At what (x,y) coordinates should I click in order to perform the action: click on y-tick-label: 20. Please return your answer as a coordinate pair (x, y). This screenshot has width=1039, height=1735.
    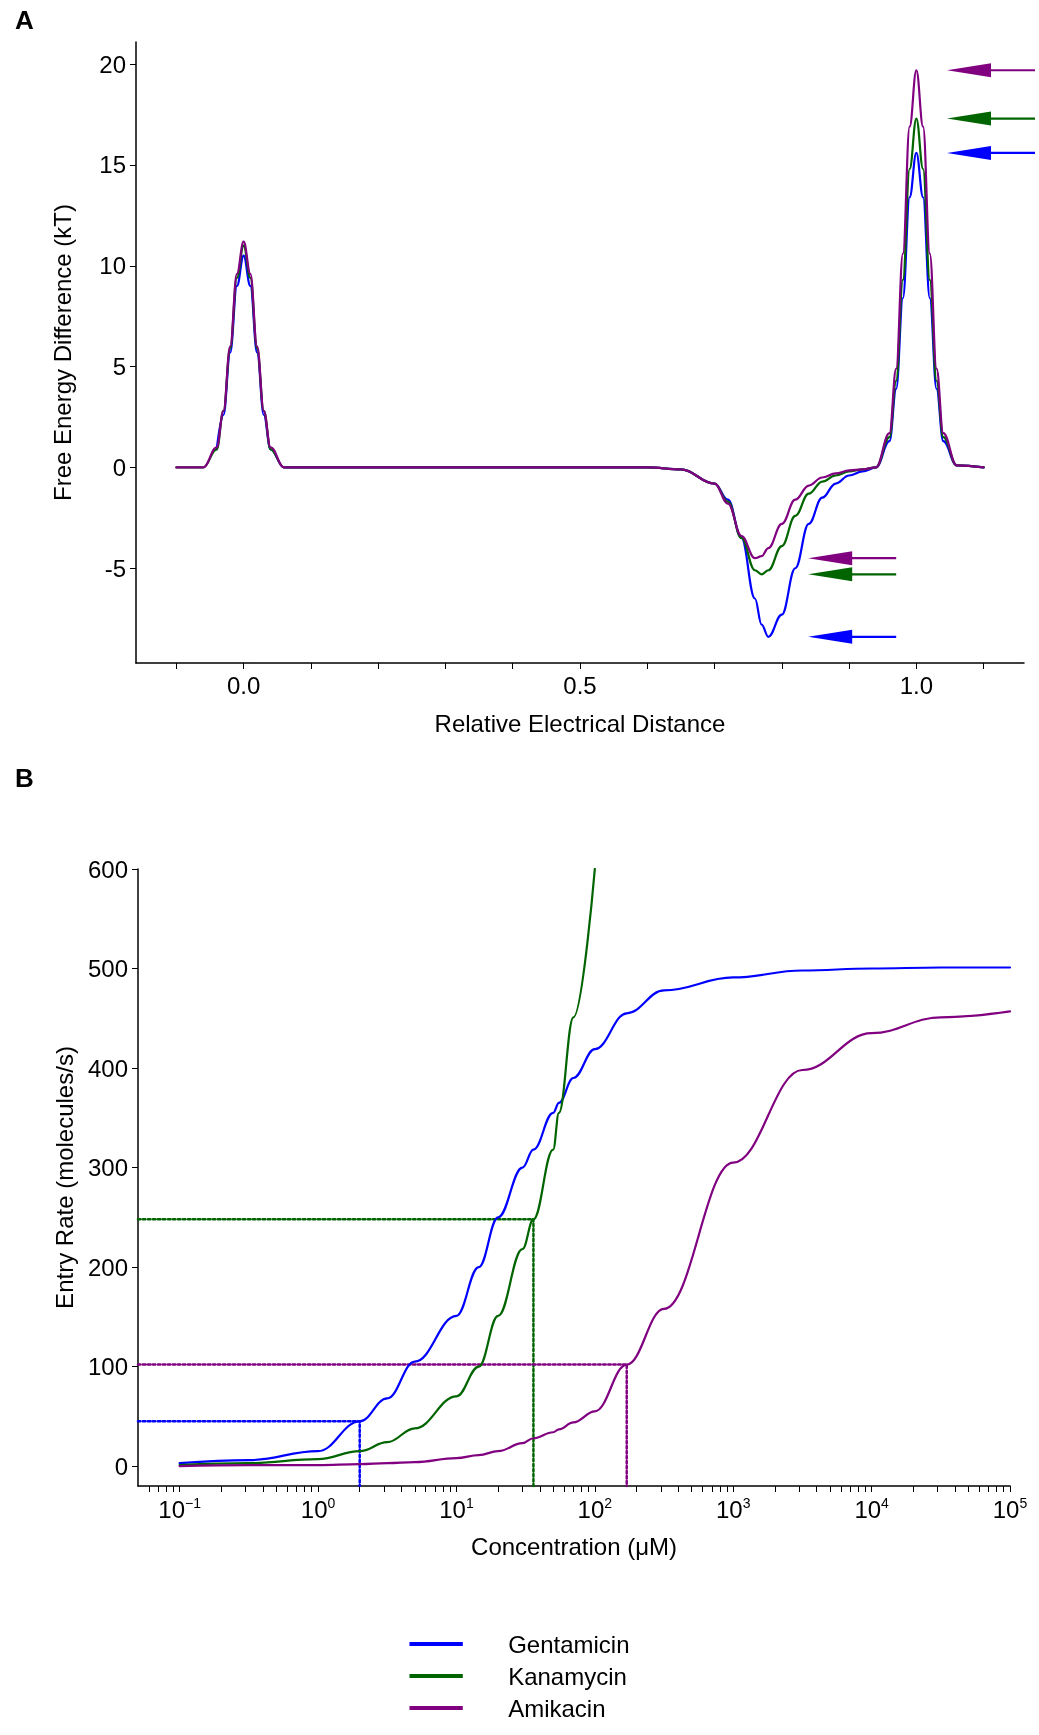
    Looking at the image, I should click on (112, 64).